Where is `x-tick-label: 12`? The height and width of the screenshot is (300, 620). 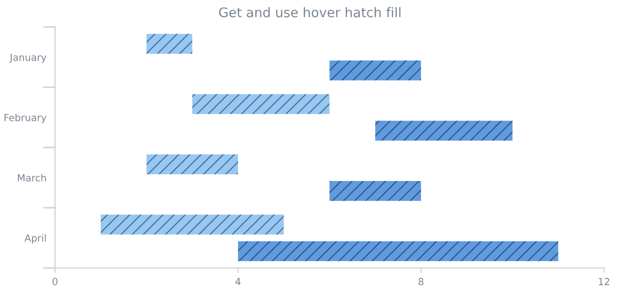
x-tick-label: 12 is located at coordinates (604, 282).